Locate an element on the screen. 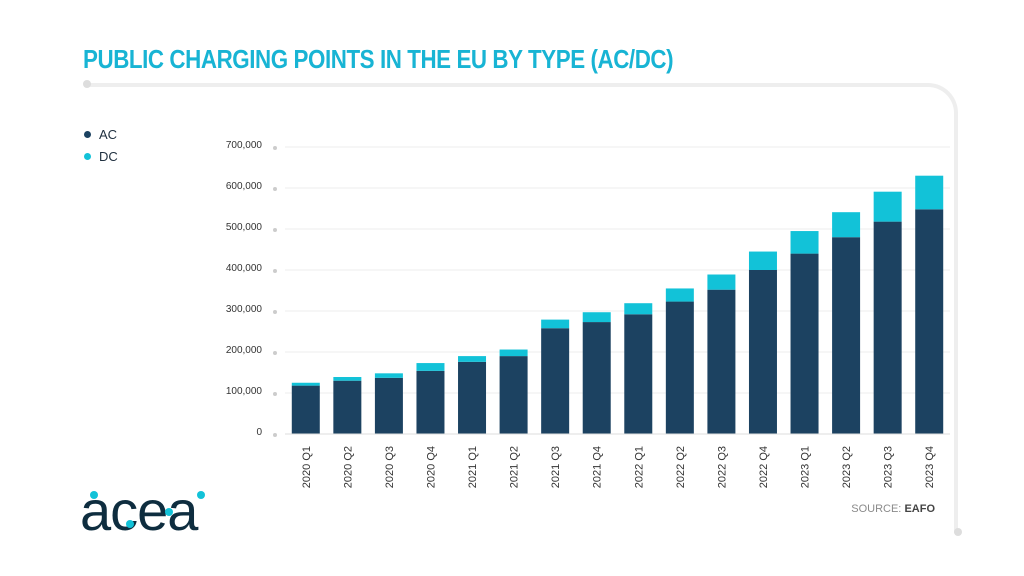 The width and height of the screenshot is (1024, 576). xtick-label: 2023 Q3 is located at coordinates (889, 467).